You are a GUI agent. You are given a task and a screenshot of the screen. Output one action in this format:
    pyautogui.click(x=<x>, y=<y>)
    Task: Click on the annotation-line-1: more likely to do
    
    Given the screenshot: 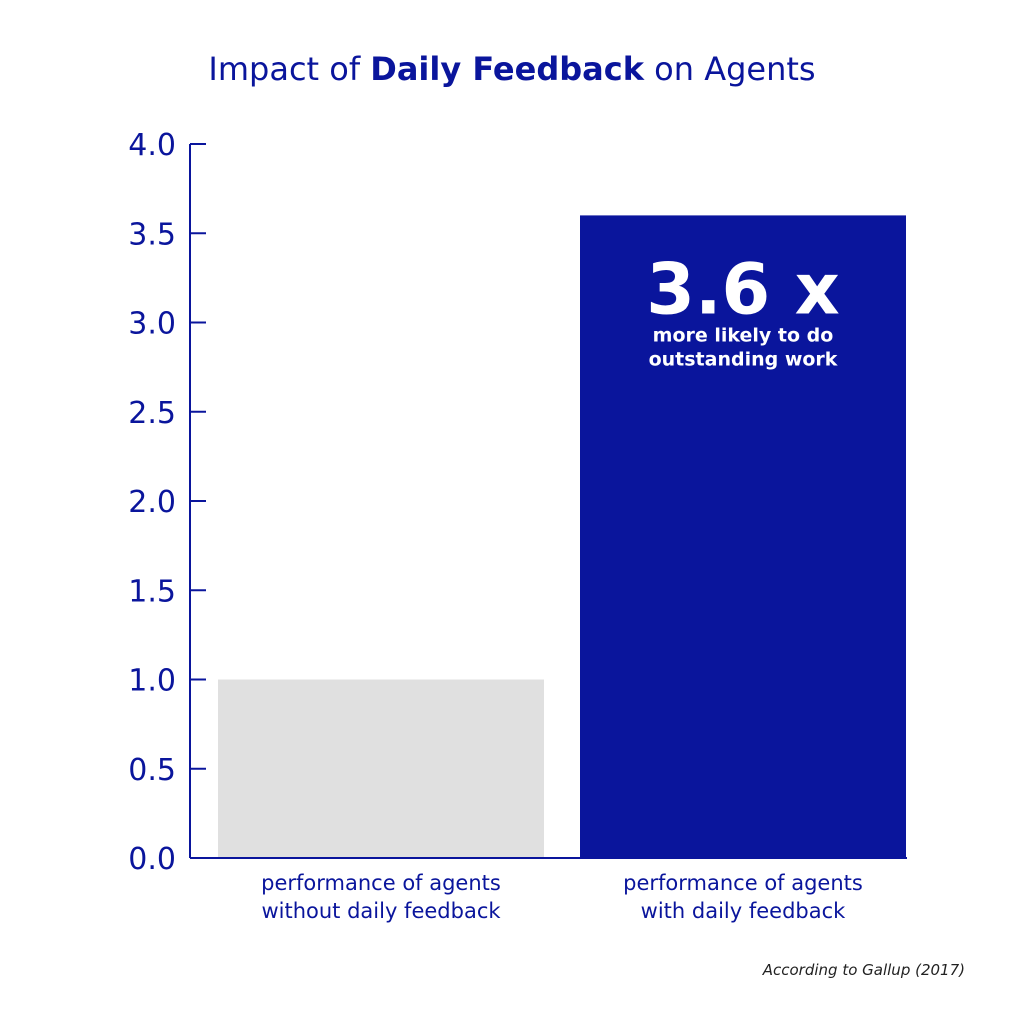 What is the action you would take?
    pyautogui.click(x=743, y=335)
    